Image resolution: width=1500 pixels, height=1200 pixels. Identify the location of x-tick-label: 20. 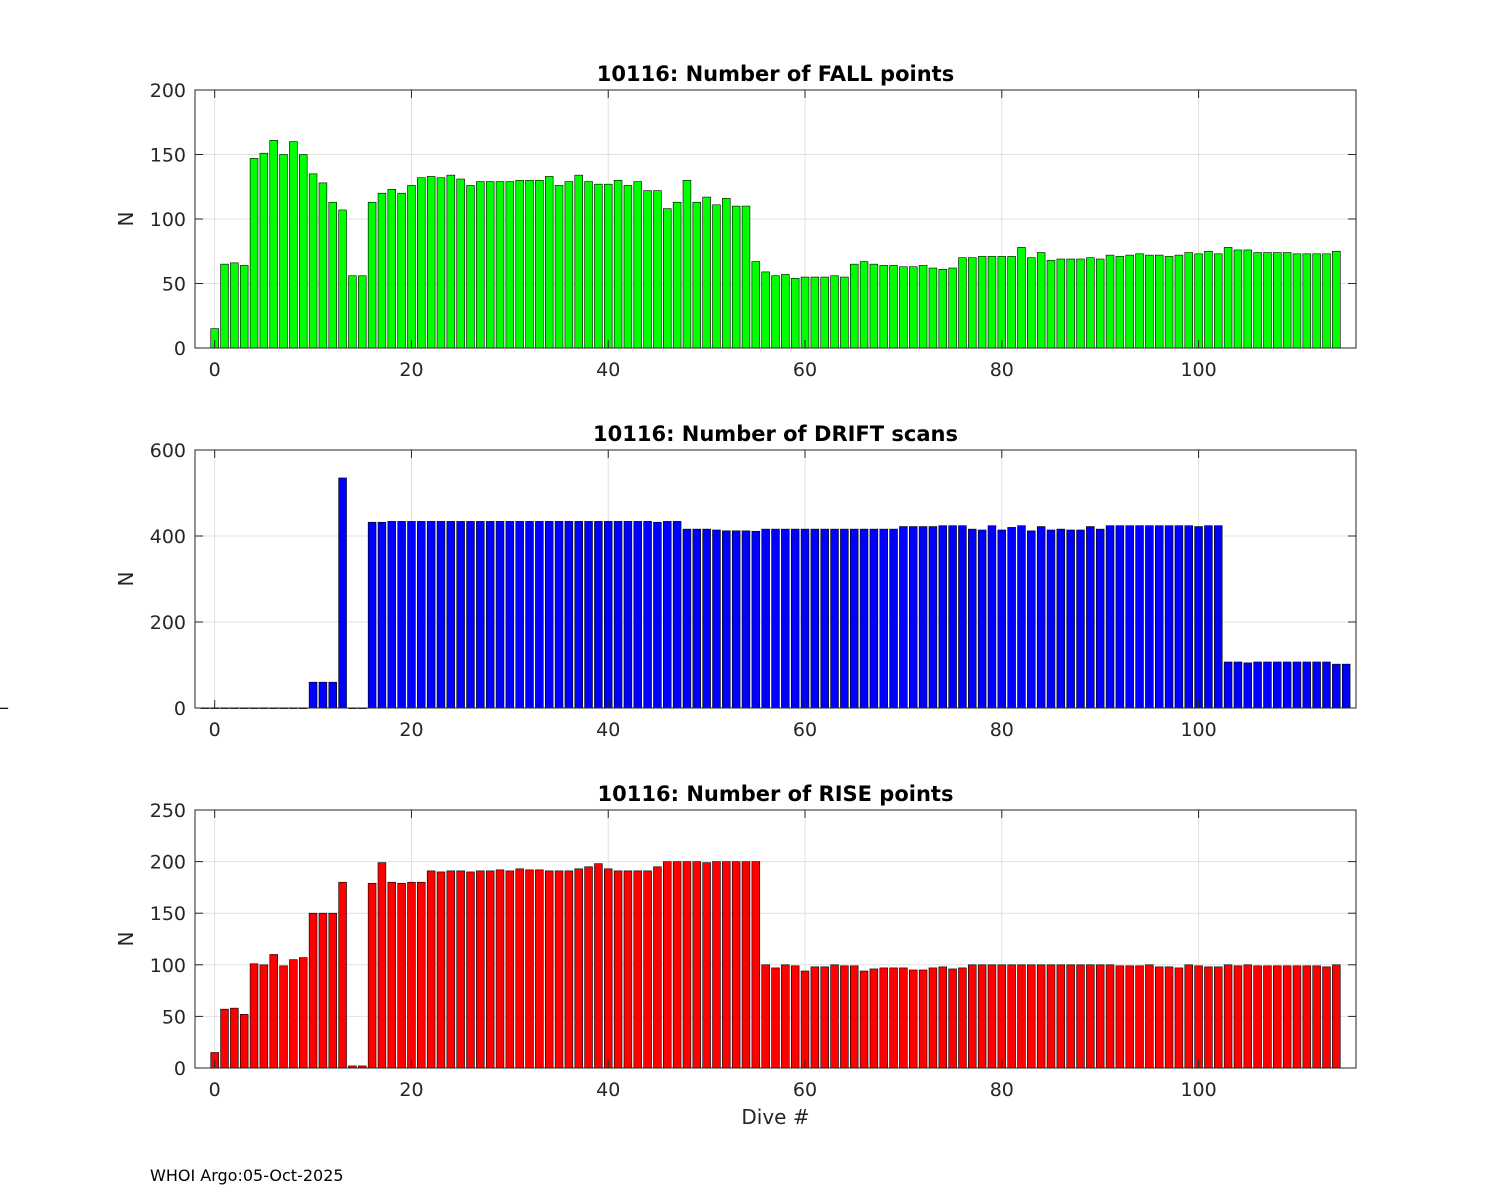
(411, 730).